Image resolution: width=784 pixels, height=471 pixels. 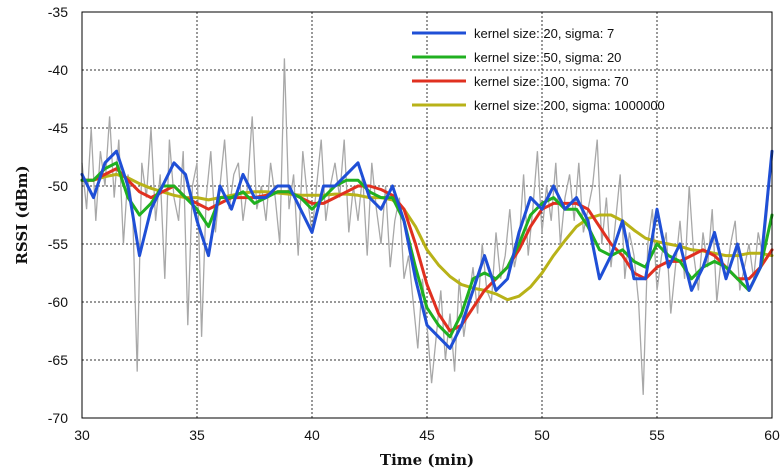 What do you see at coordinates (58, 12) in the screenshot?
I see `y-tick-label: -35` at bounding box center [58, 12].